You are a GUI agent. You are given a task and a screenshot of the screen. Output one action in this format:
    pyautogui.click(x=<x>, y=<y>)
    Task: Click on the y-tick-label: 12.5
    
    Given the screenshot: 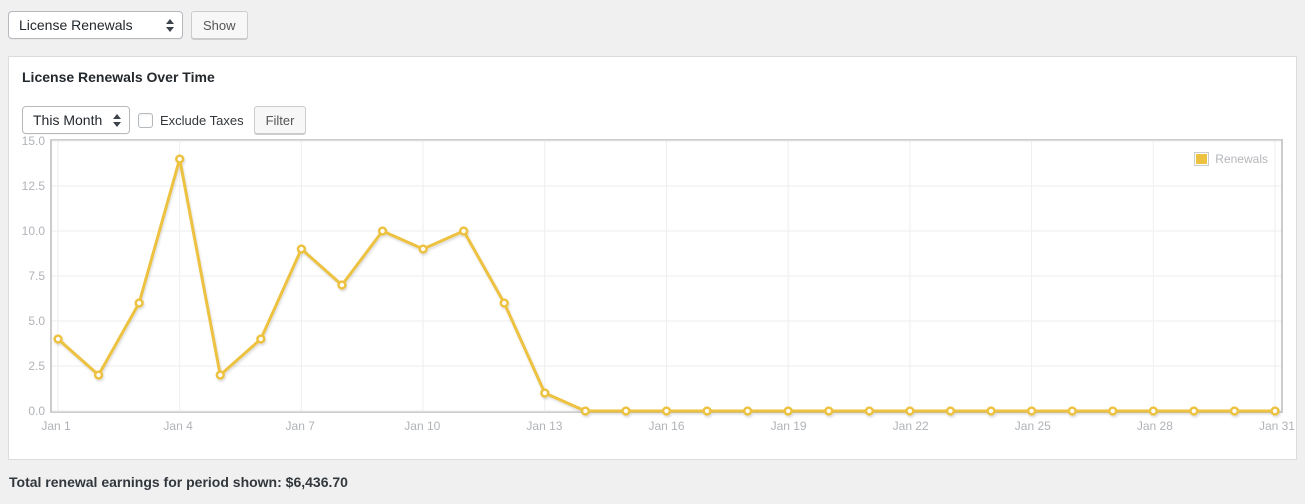 What is the action you would take?
    pyautogui.click(x=33, y=186)
    